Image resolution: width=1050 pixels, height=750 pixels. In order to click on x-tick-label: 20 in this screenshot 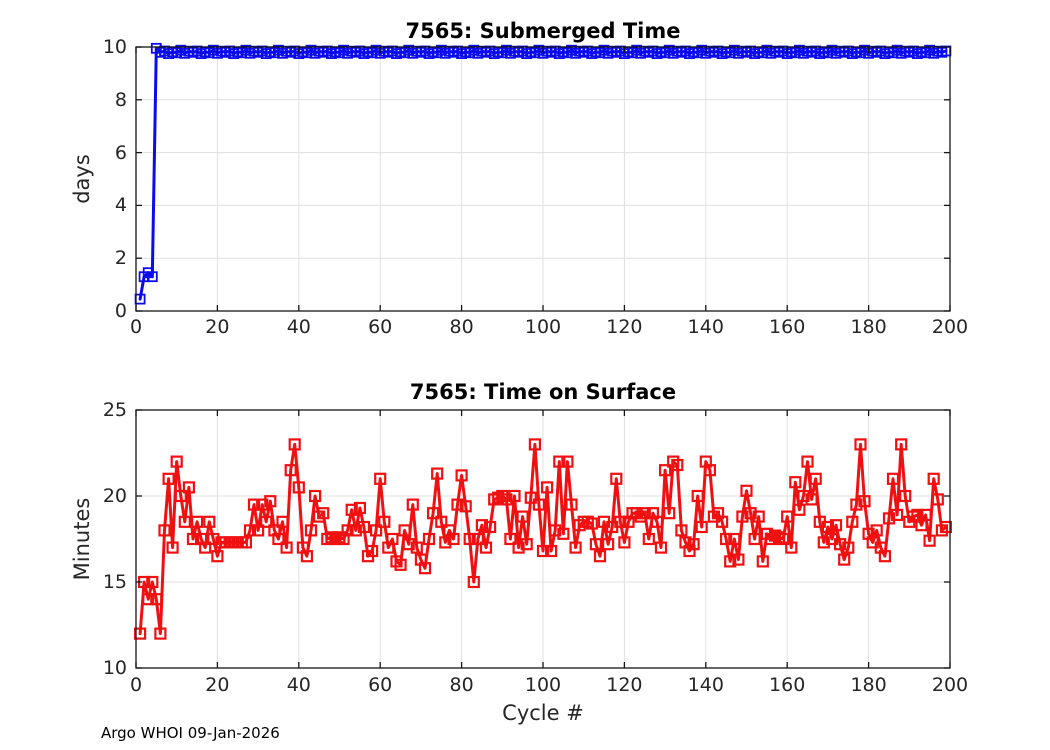, I will do `click(217, 327)`.